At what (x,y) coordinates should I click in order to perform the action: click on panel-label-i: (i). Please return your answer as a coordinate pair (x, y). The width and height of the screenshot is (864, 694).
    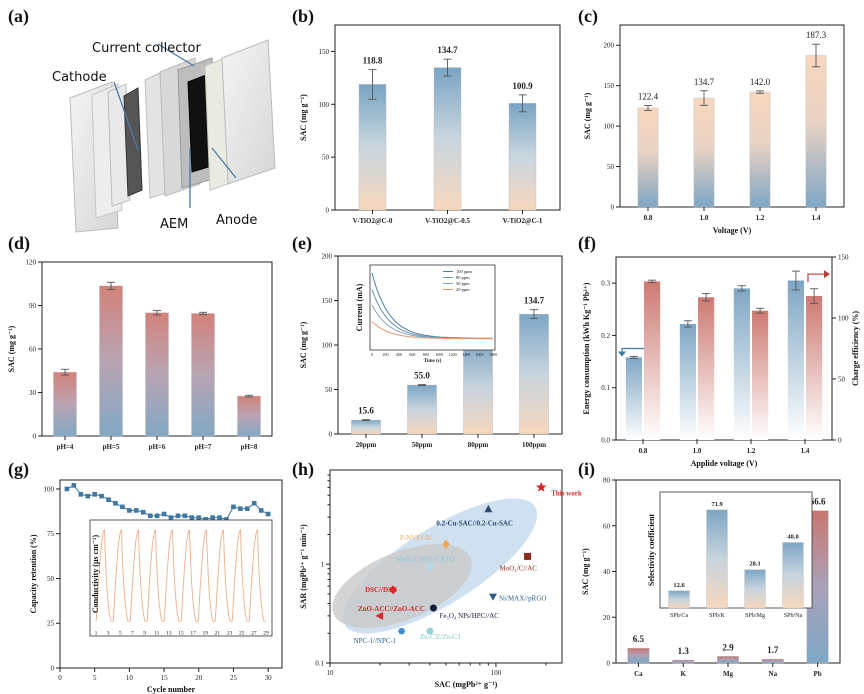
    Looking at the image, I should click on (586, 469).